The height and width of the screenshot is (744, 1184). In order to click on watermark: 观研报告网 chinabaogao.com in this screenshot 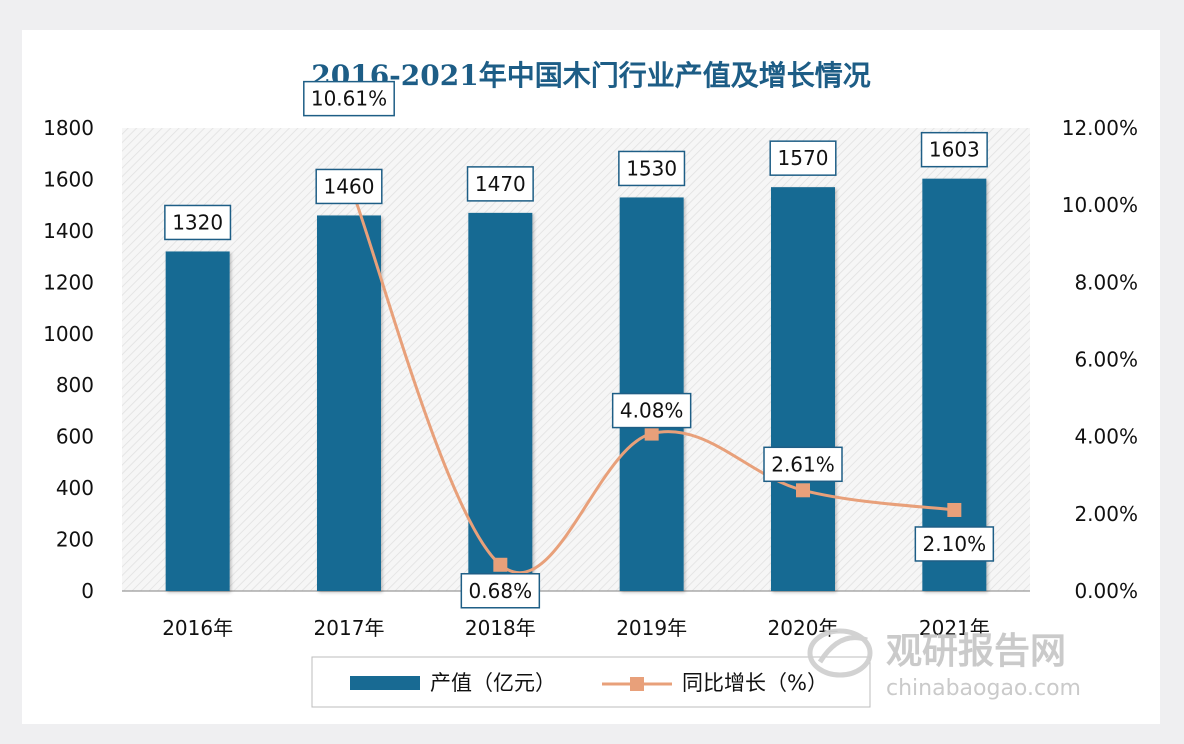, I will do `click(944, 664)`.